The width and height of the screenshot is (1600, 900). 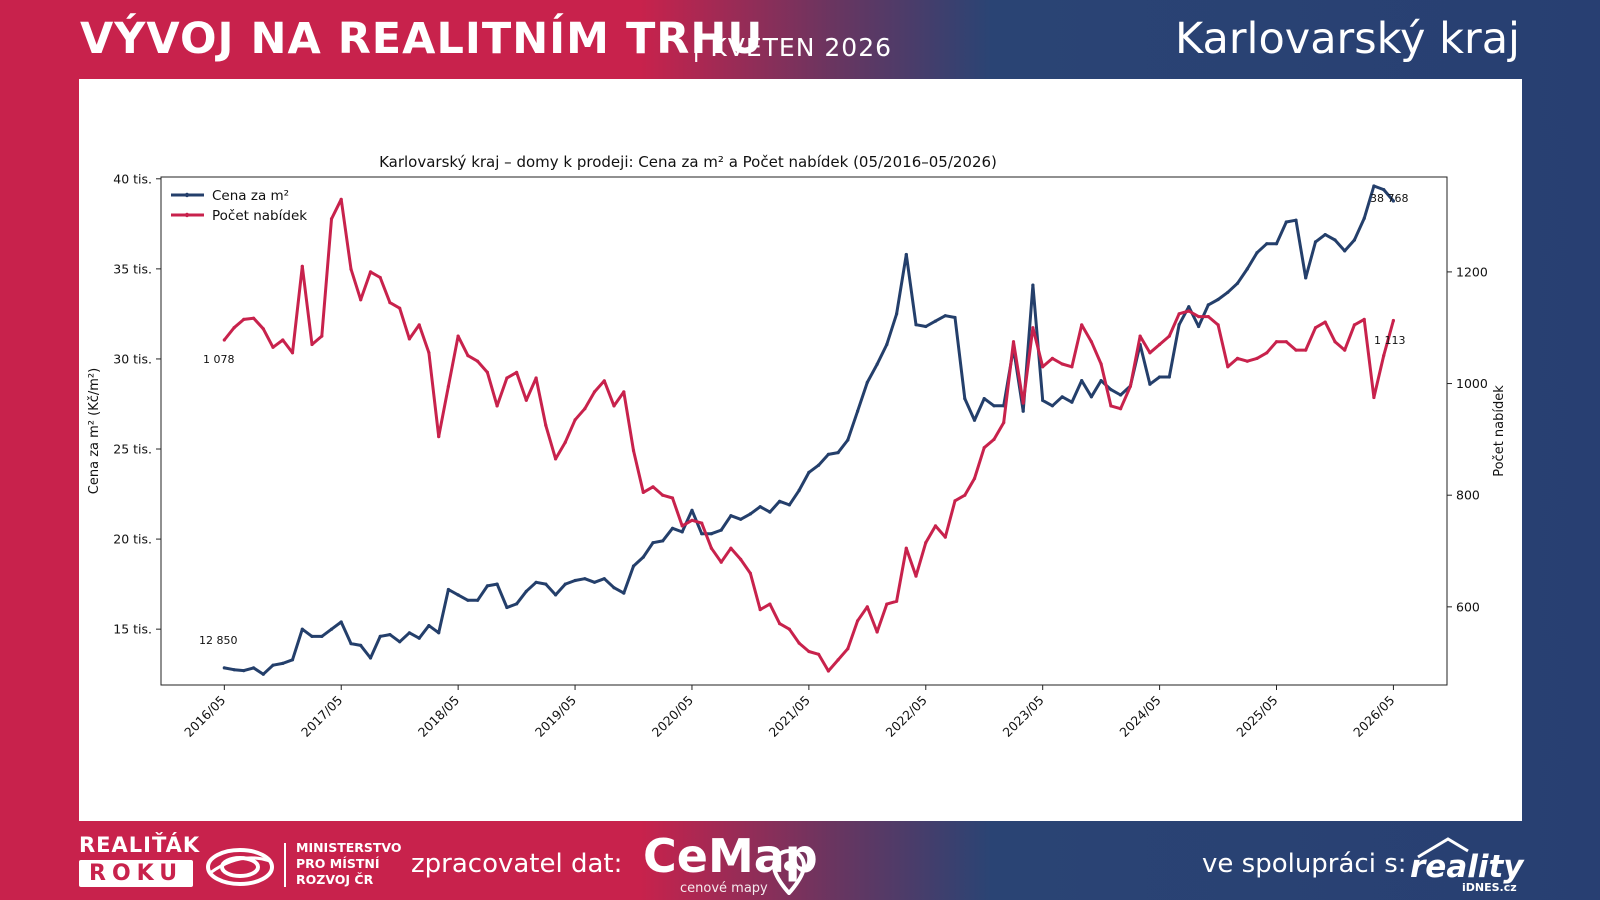 What do you see at coordinates (139, 860) in the screenshot?
I see `realitak-roku-logo: REALIŤÁK ROKU` at bounding box center [139, 860].